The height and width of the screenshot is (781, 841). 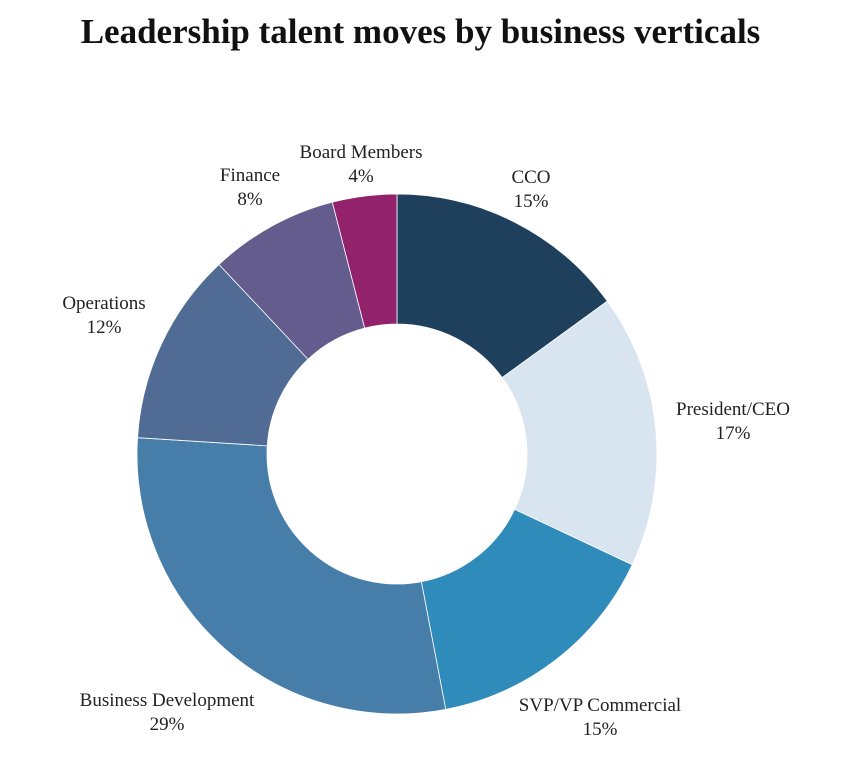 I want to click on data-label: Business Development 29%, so click(x=167, y=713).